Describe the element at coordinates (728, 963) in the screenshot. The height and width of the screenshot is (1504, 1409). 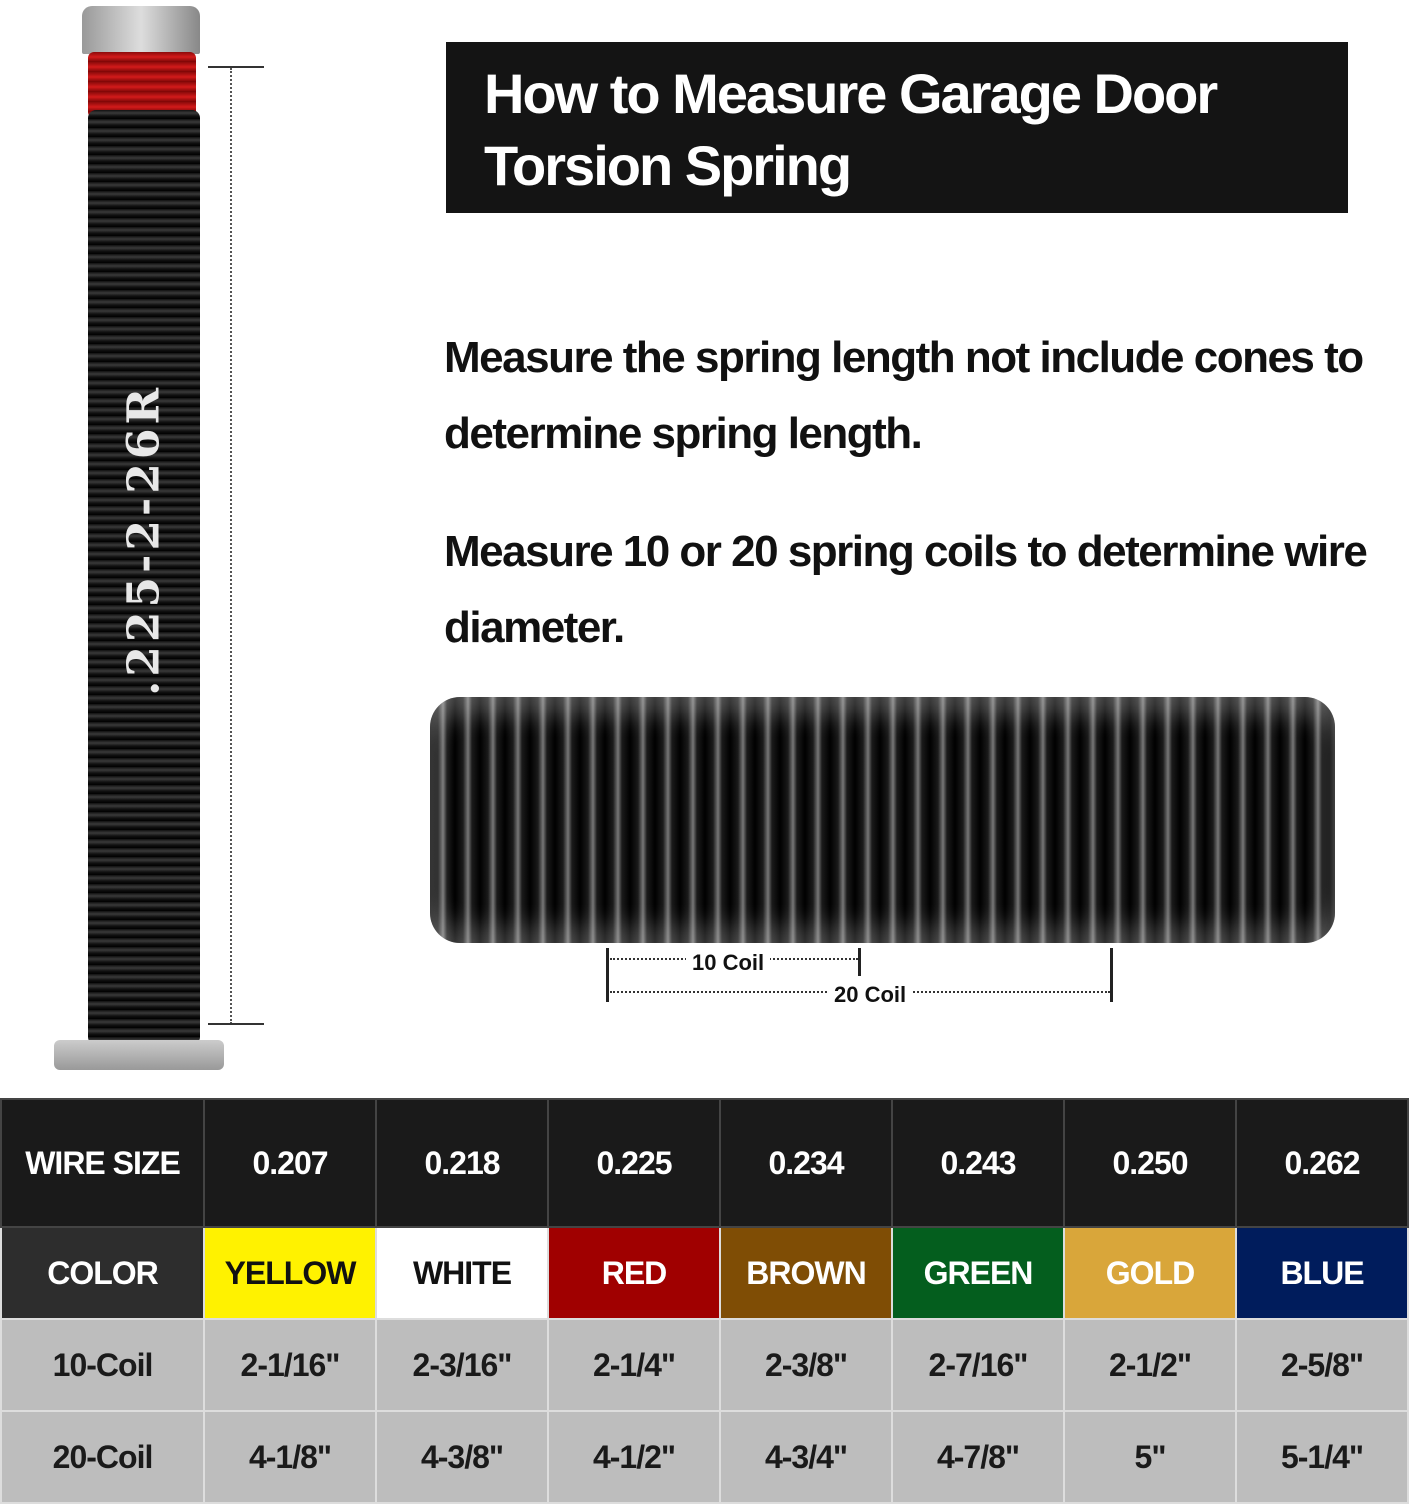
I see `ten-coil-label: 10 Coil` at that location.